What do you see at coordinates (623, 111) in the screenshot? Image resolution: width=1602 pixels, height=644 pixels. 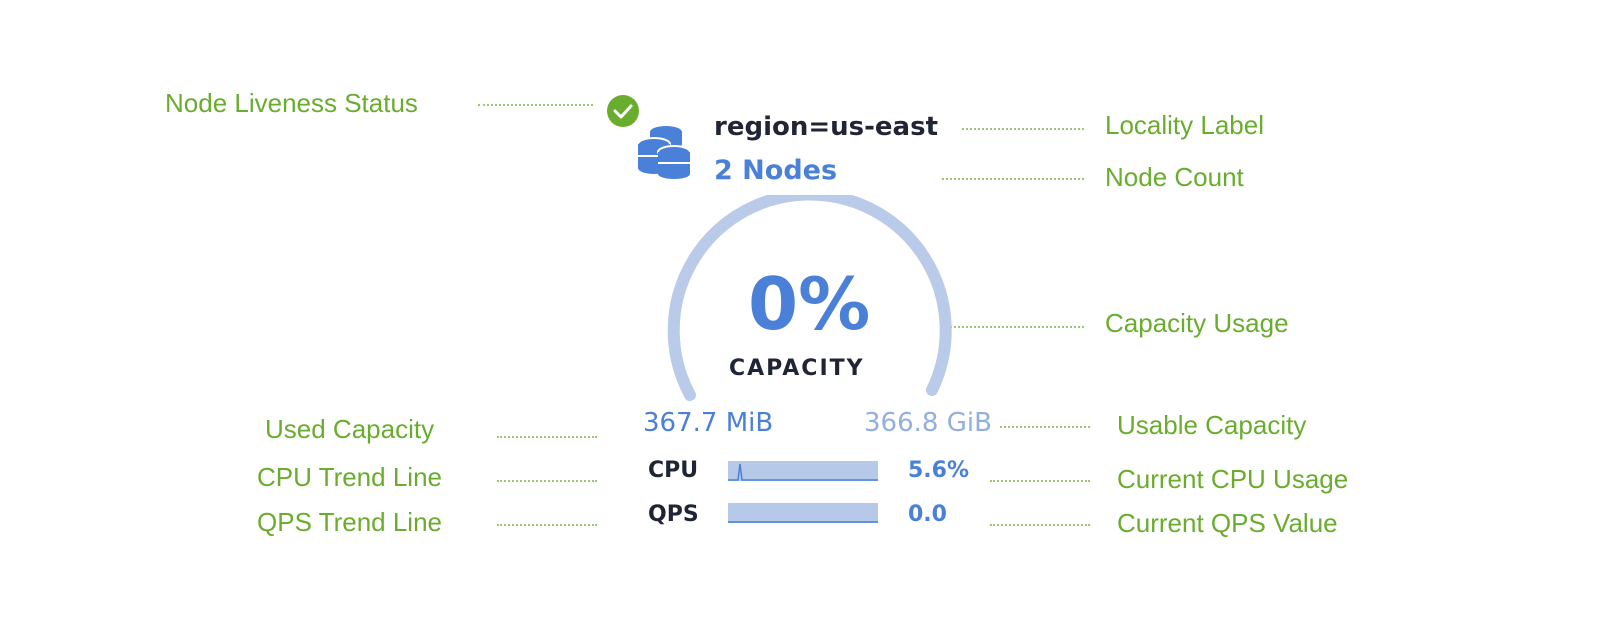 I see `liveness-check-icon` at bounding box center [623, 111].